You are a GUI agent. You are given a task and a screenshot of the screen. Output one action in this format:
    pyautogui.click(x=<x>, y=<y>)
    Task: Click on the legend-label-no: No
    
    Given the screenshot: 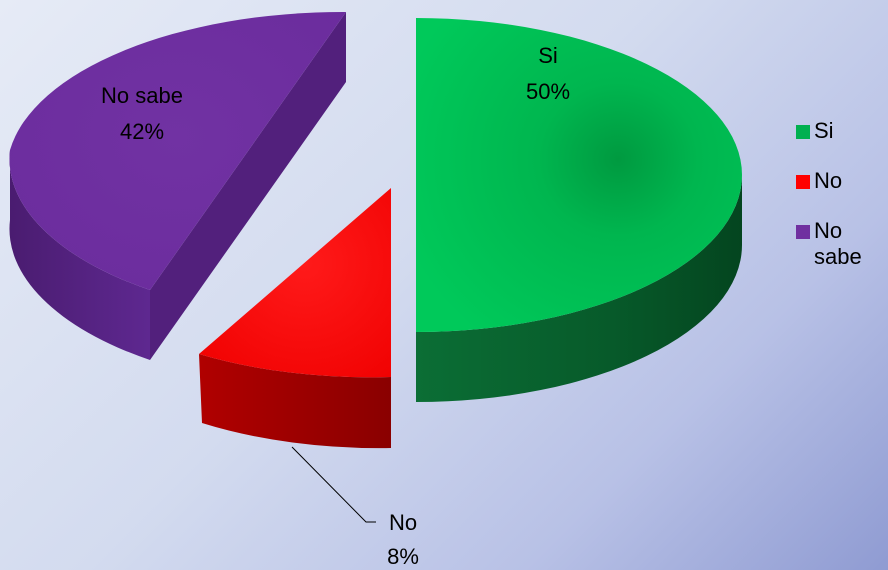 What is the action you would take?
    pyautogui.click(x=828, y=180)
    